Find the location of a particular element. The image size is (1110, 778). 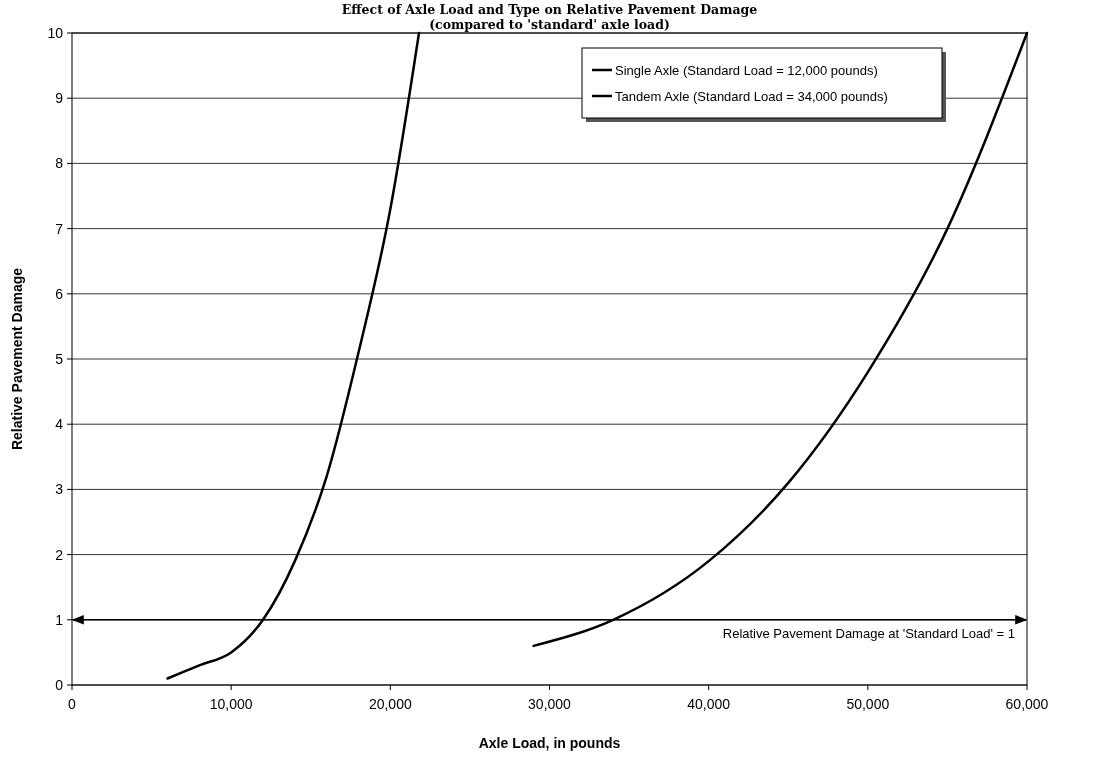

x-axis-title: Axle Load, in pounds is located at coordinates (549, 743).